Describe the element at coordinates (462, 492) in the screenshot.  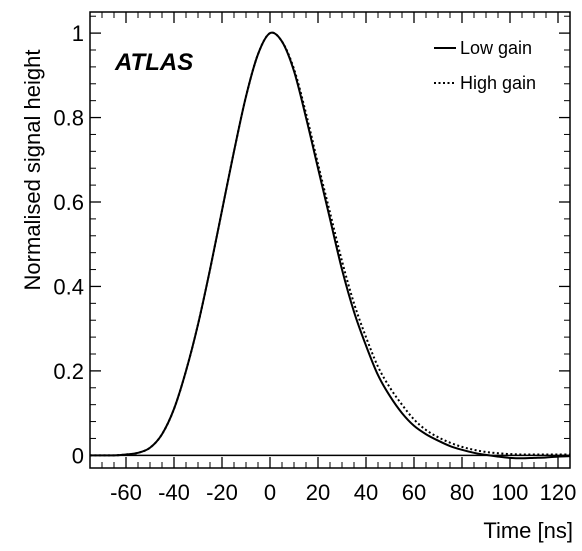
I see `x-tick-label: 80` at that location.